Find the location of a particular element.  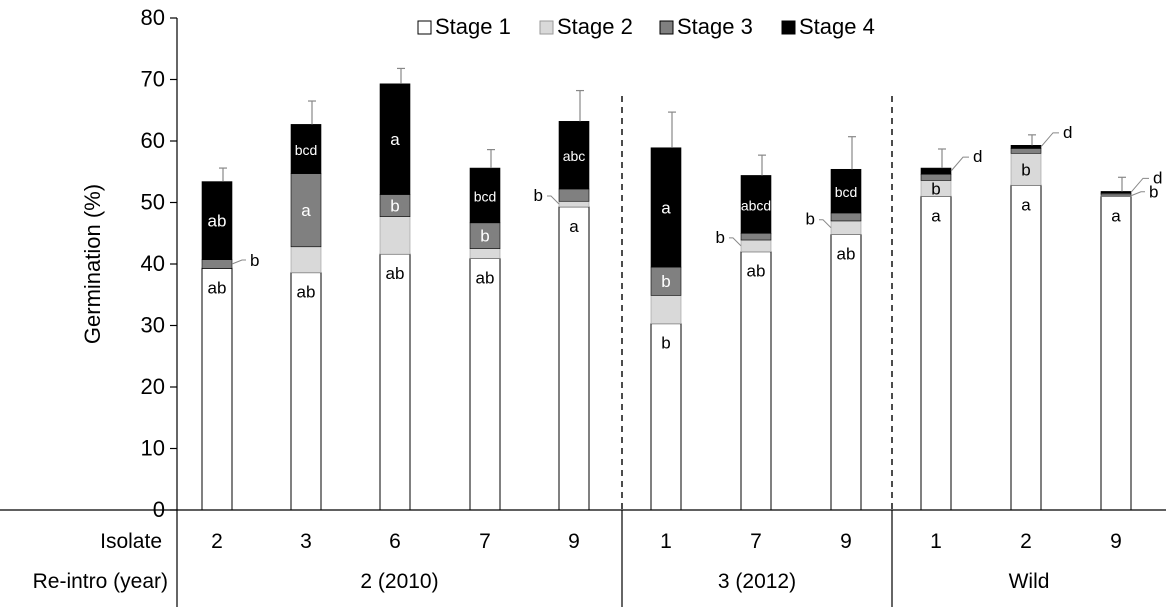

group-label: 2 (2010) is located at coordinates (399, 581).